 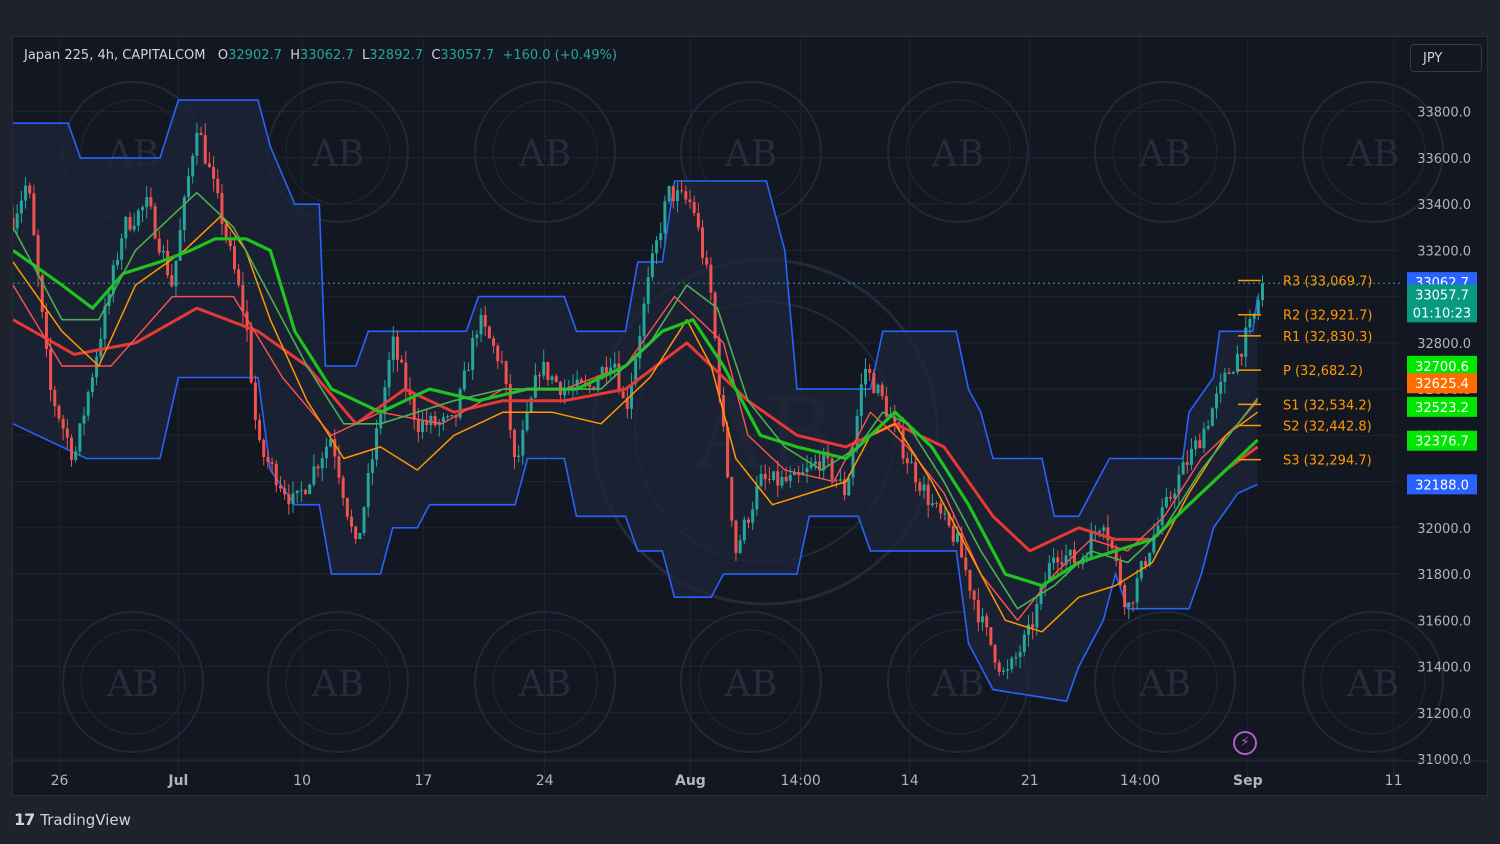 I want to click on price-tag-text: 32700.6, so click(x=1442, y=367).